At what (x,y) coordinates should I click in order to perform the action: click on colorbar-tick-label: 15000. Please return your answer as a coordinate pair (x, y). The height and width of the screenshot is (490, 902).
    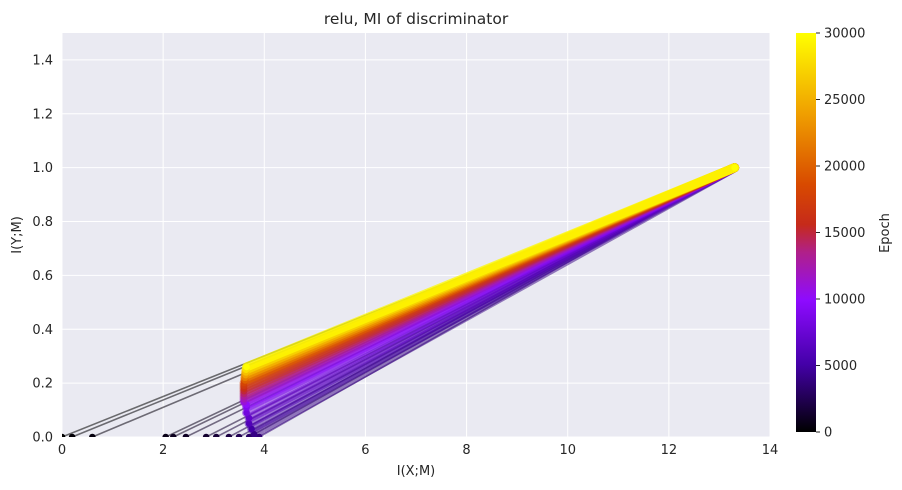
    Looking at the image, I should click on (844, 233).